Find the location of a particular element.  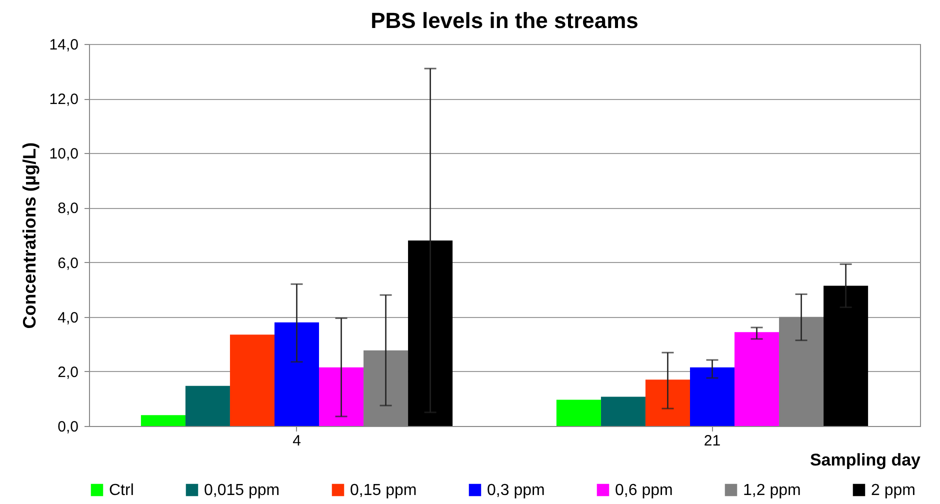

legend-label: 1,2 ppm is located at coordinates (772, 490).